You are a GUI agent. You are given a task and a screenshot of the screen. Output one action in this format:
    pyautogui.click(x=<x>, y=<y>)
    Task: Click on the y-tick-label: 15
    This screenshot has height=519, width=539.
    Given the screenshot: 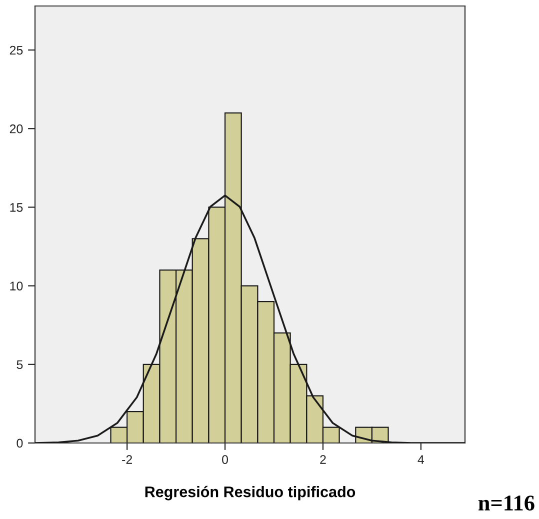 What is the action you would take?
    pyautogui.click(x=16, y=207)
    